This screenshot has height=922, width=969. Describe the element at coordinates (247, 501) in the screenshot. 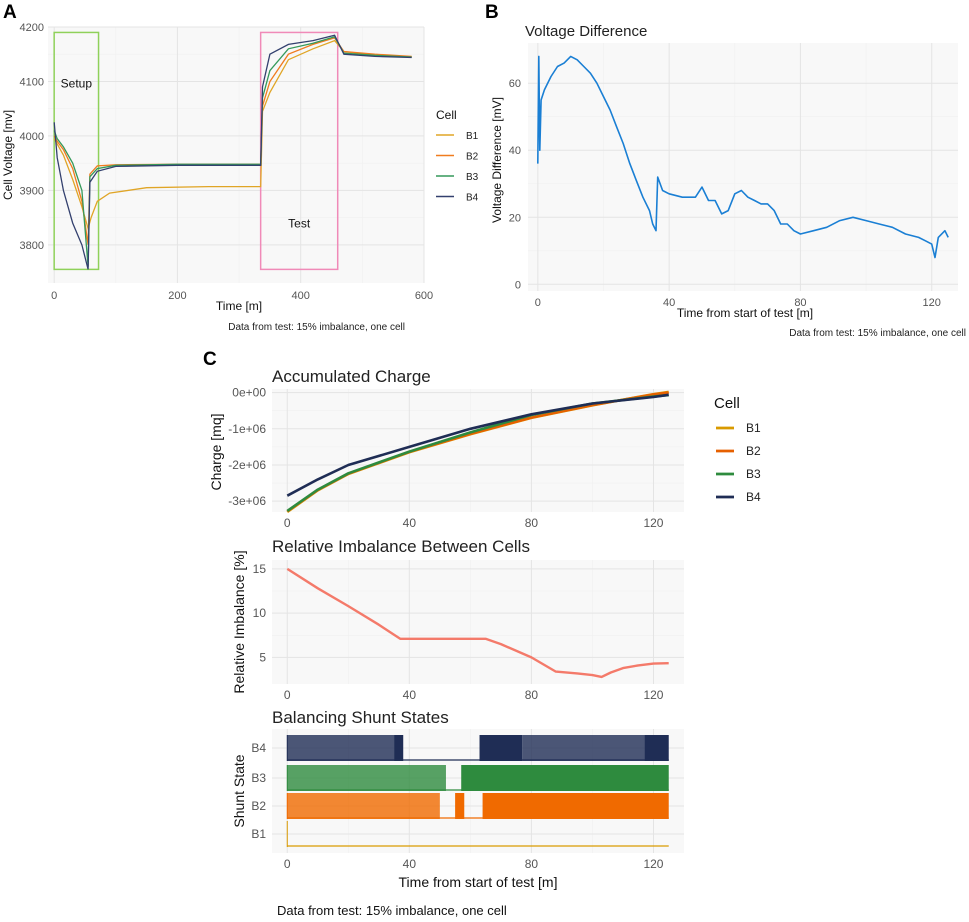

I see `y-tick-label: -3e+06` at that location.